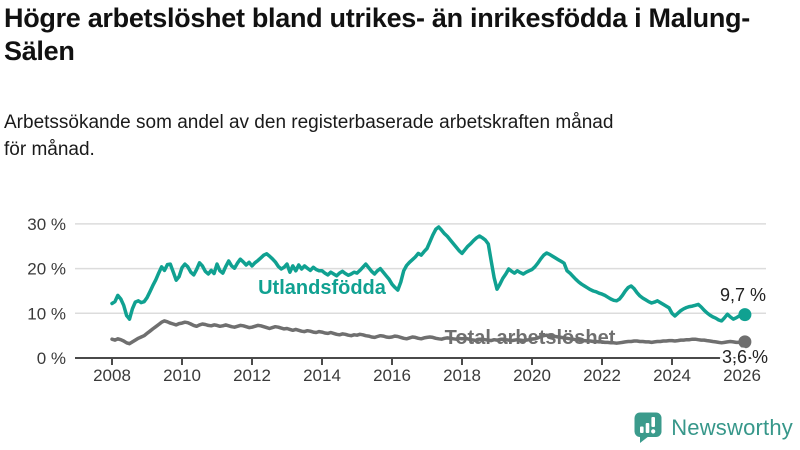  What do you see at coordinates (322, 288) in the screenshot?
I see `series-label-utlandsfodda: Utlandsfödda` at bounding box center [322, 288].